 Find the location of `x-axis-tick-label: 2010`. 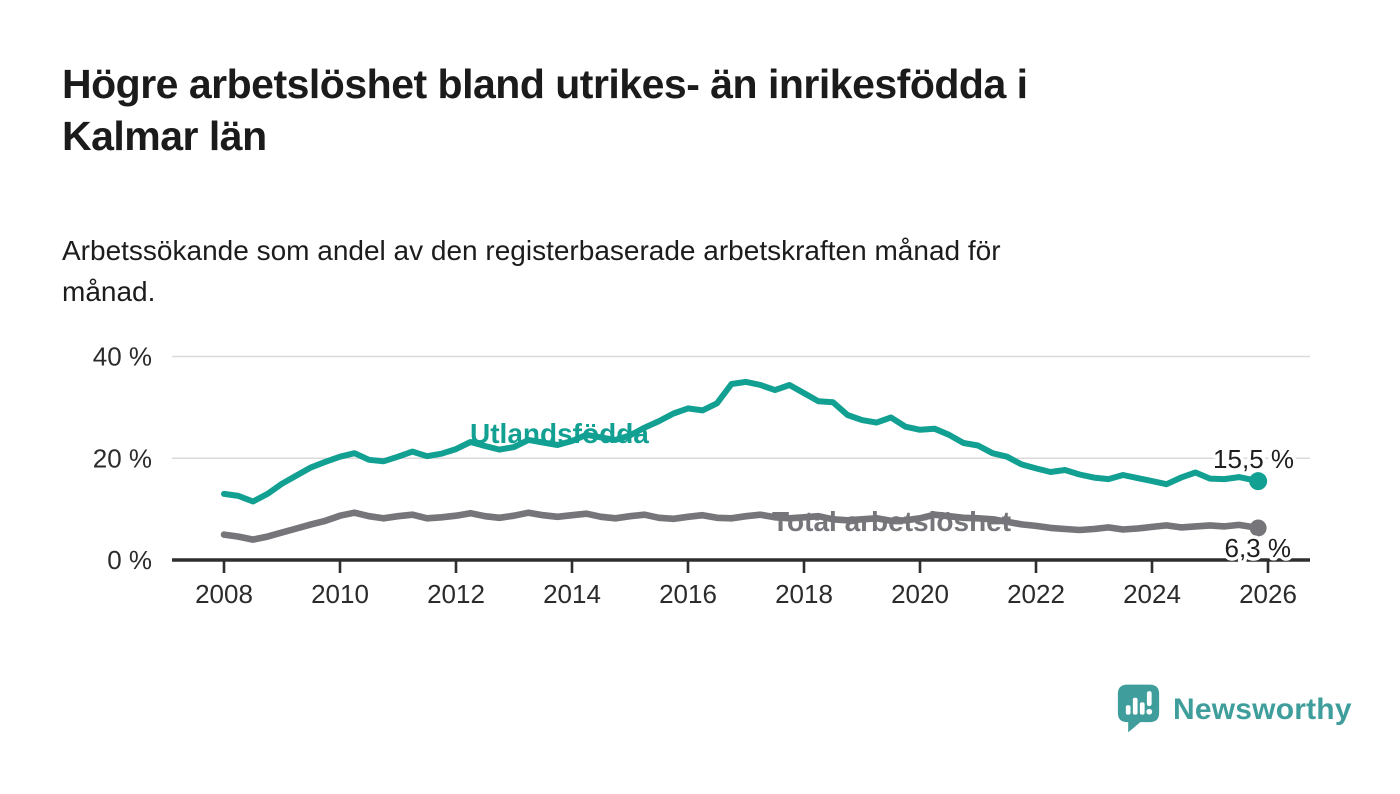

x-axis-tick-label: 2010 is located at coordinates (340, 594).